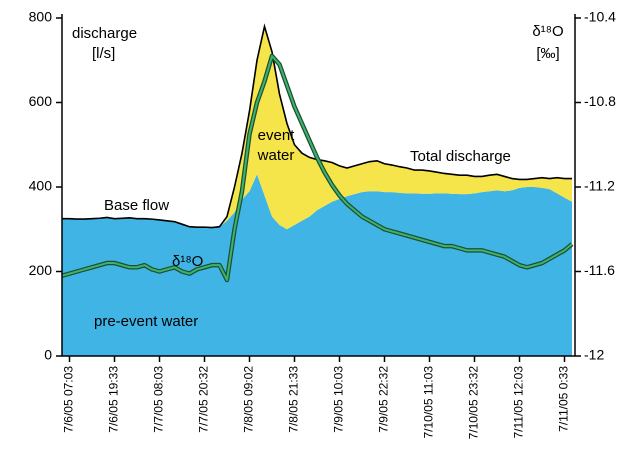 The height and width of the screenshot is (464, 635). What do you see at coordinates (103, 53) in the screenshot?
I see `y-axis-unit: [l/s]` at bounding box center [103, 53].